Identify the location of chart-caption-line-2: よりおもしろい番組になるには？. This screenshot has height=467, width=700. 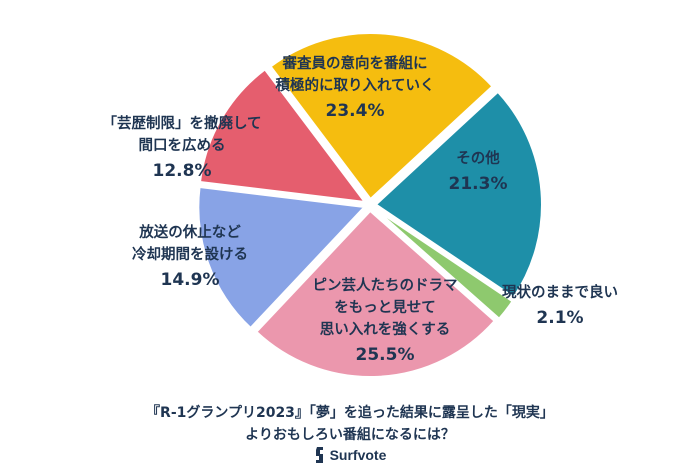
(350, 435).